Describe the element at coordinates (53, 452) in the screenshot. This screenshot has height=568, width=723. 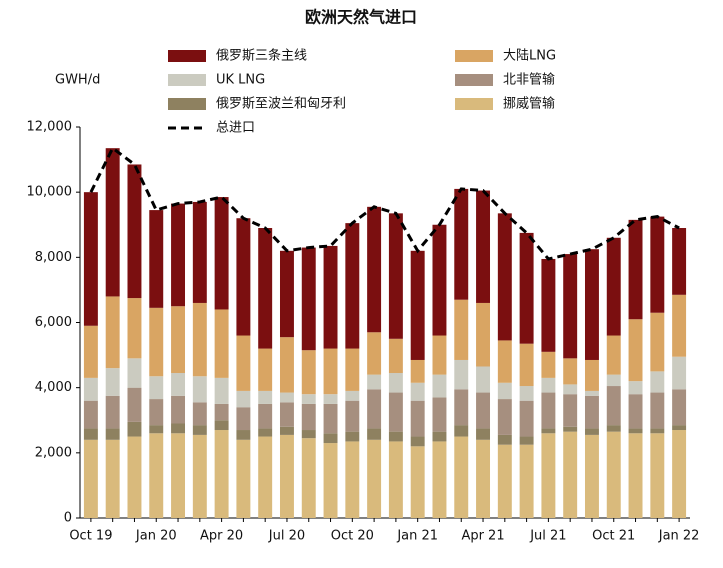
I see `y-tick-label: 2,000` at that location.